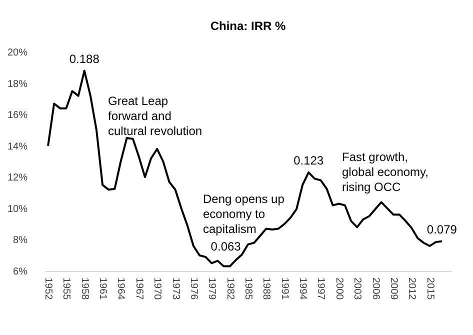 Image resolution: width=473 pixels, height=335 pixels. I want to click on x-tick-label: 2012, so click(412, 289).